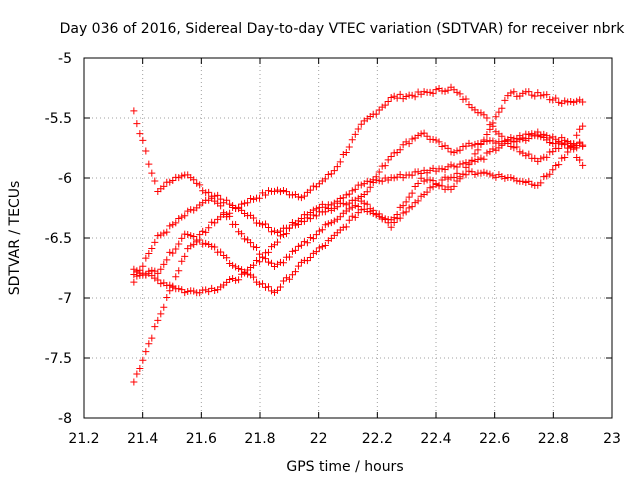 The image size is (640, 480). Describe the element at coordinates (142, 439) in the screenshot. I see `x-tick-label: 21.4` at that location.